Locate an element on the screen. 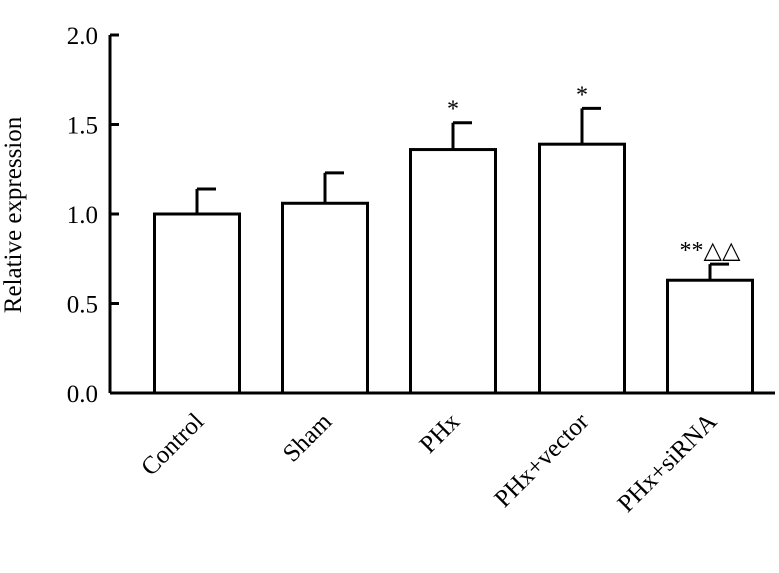  category-label: PHx is located at coordinates (440, 433).